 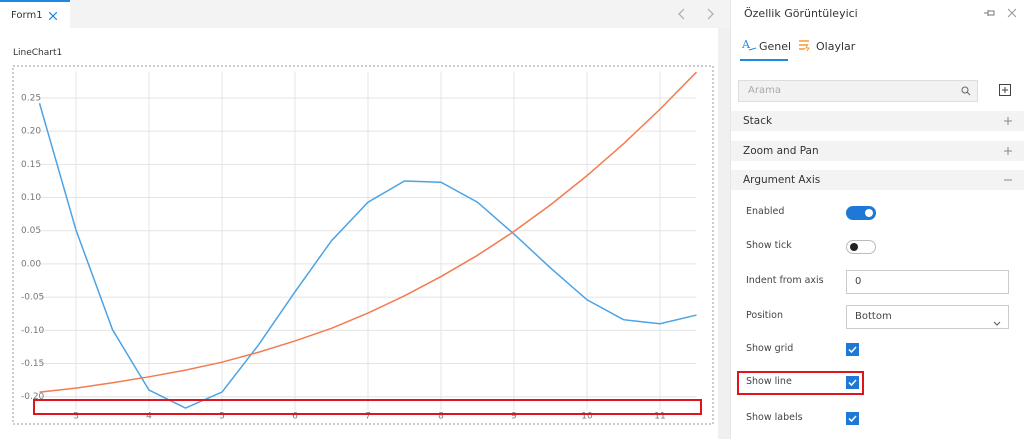 What do you see at coordinates (997, 319) in the screenshot?
I see `dropdown-arrow` at bounding box center [997, 319].